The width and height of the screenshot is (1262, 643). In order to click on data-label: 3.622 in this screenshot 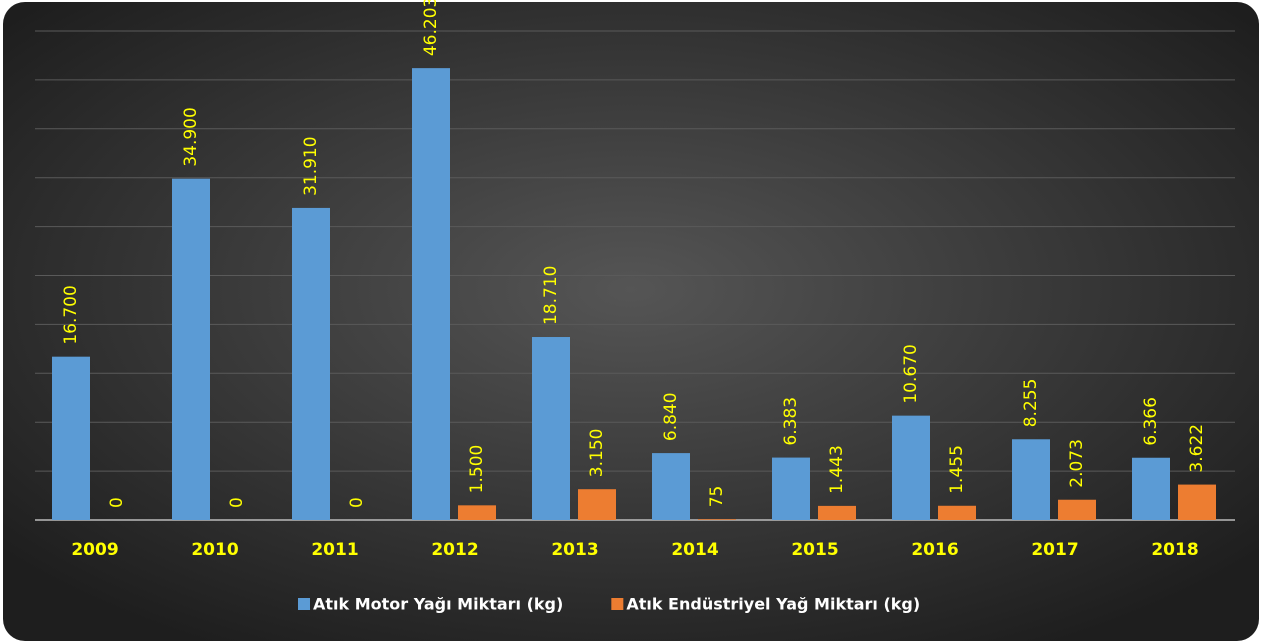, I will do `click(1197, 448)`.